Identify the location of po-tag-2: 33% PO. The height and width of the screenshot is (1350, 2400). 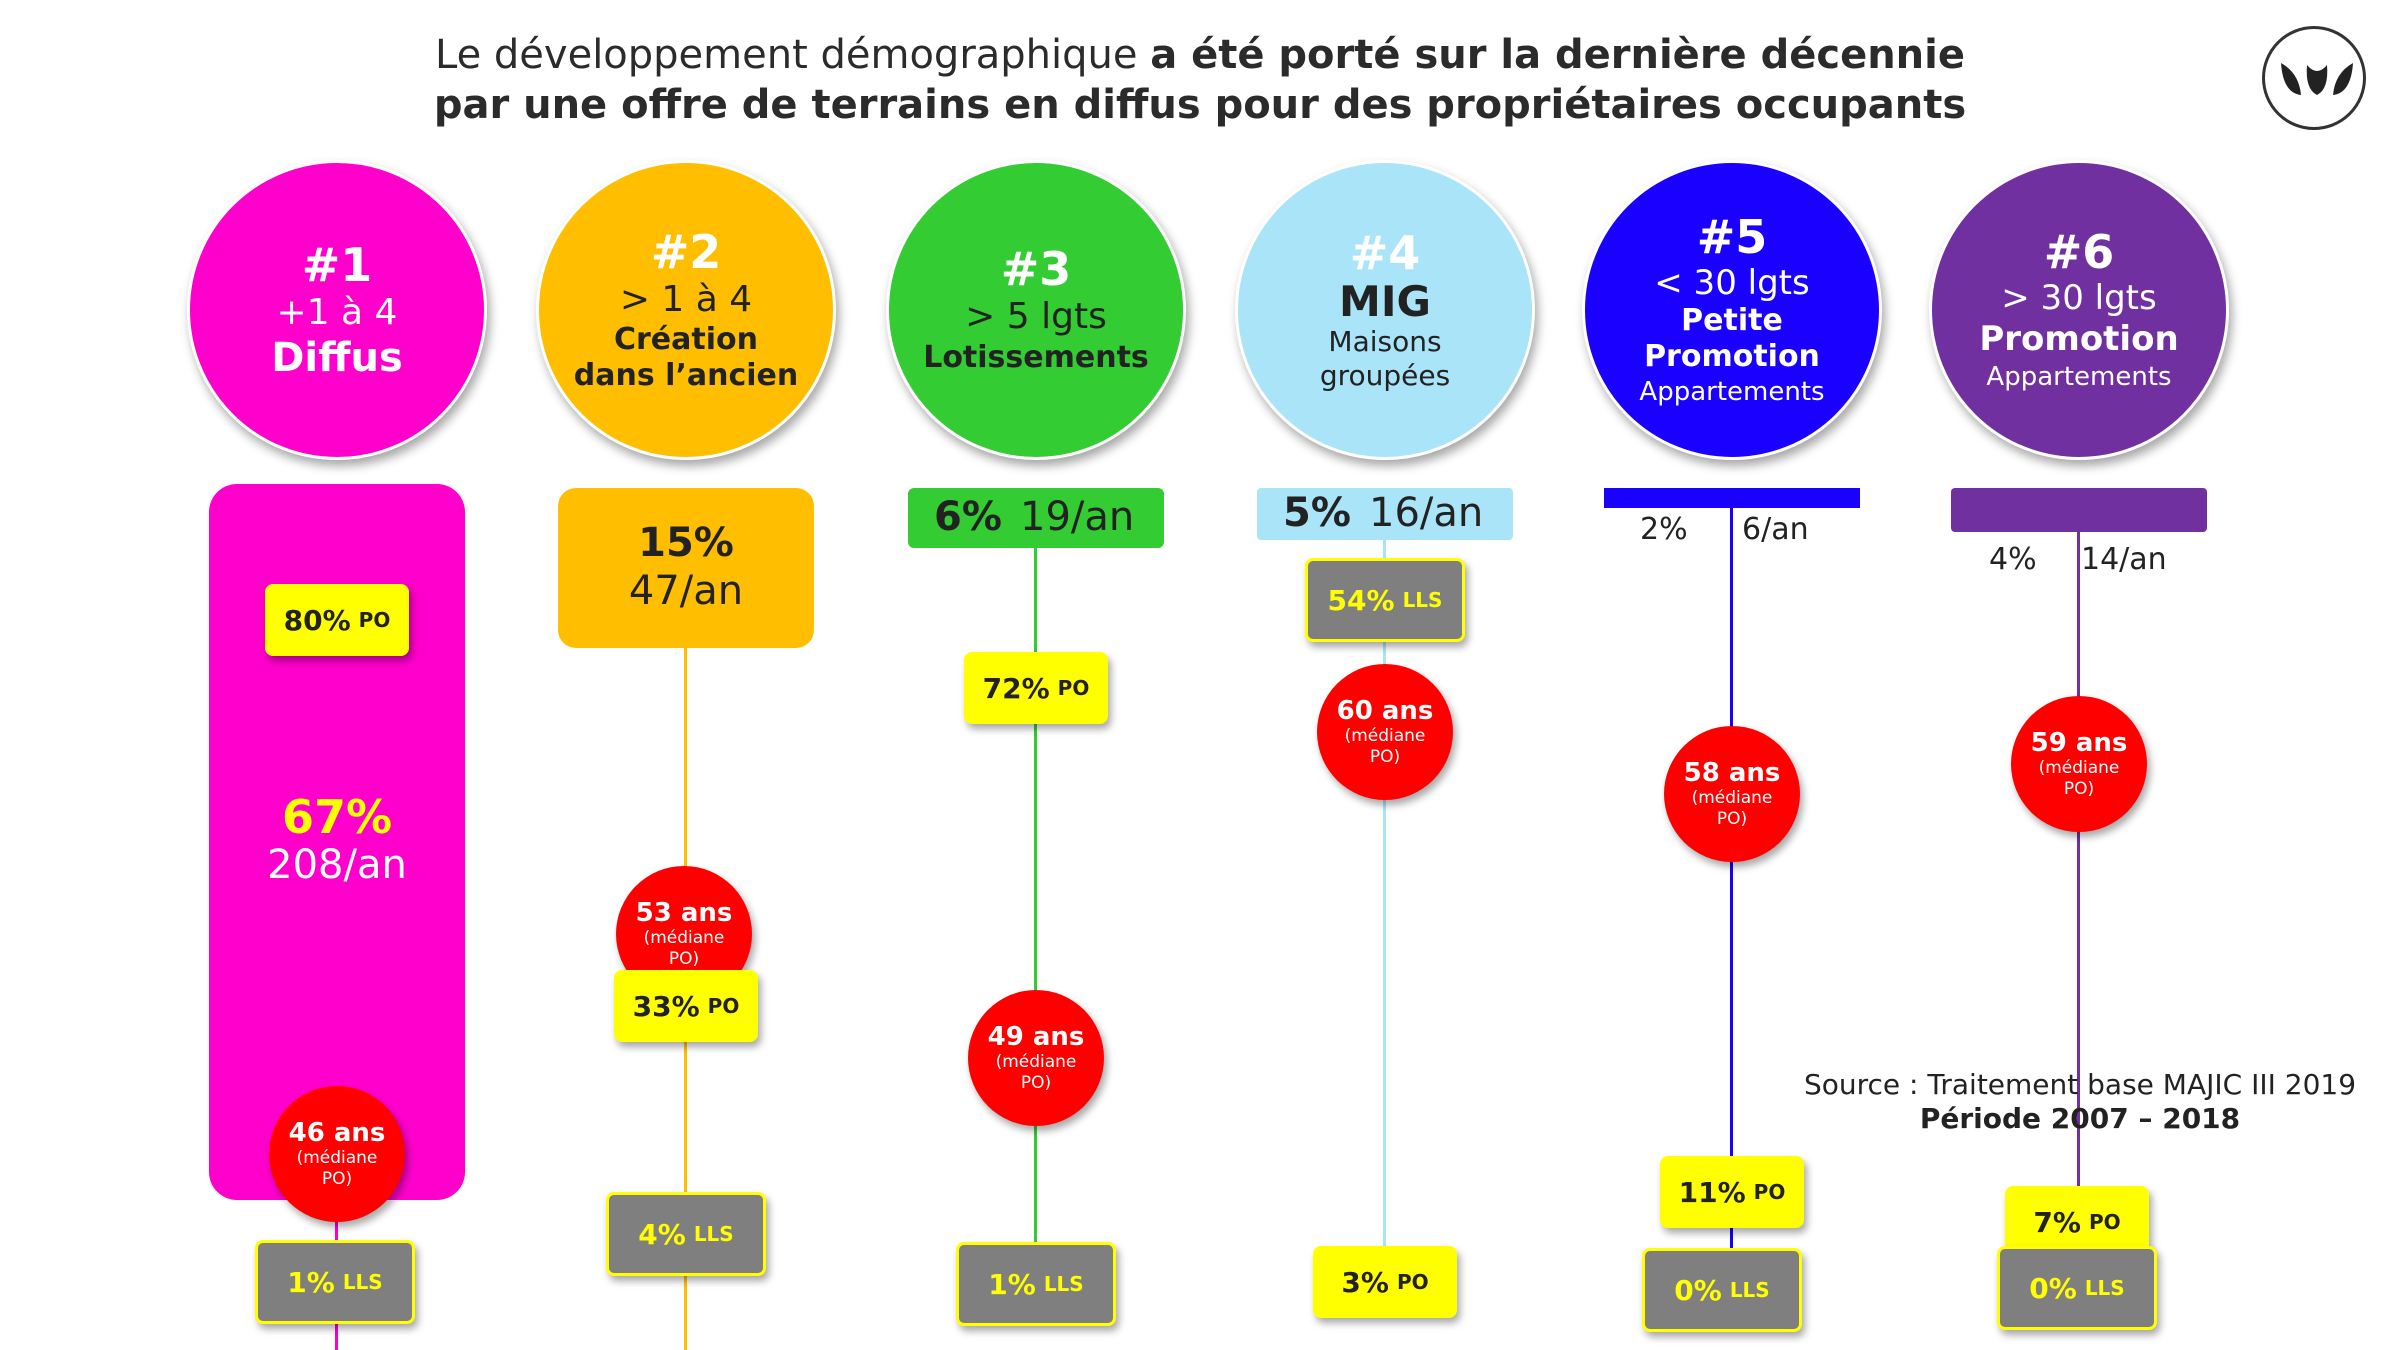
(686, 1006).